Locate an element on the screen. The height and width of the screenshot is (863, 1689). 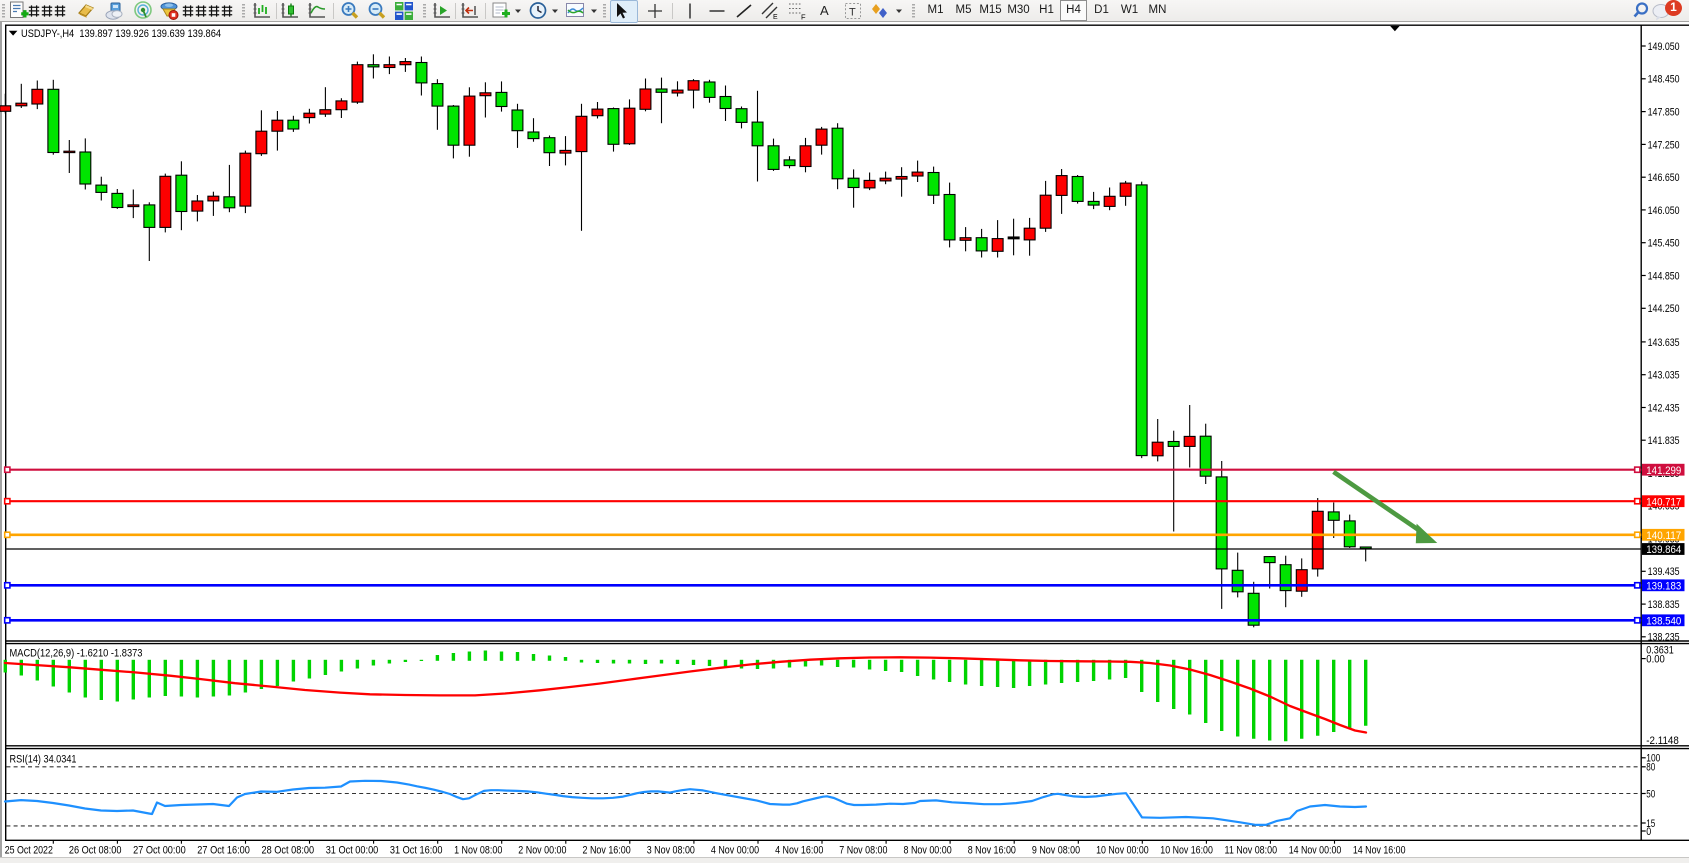
svg-text: 26 Oct 08:00 is located at coordinates (95, 850).